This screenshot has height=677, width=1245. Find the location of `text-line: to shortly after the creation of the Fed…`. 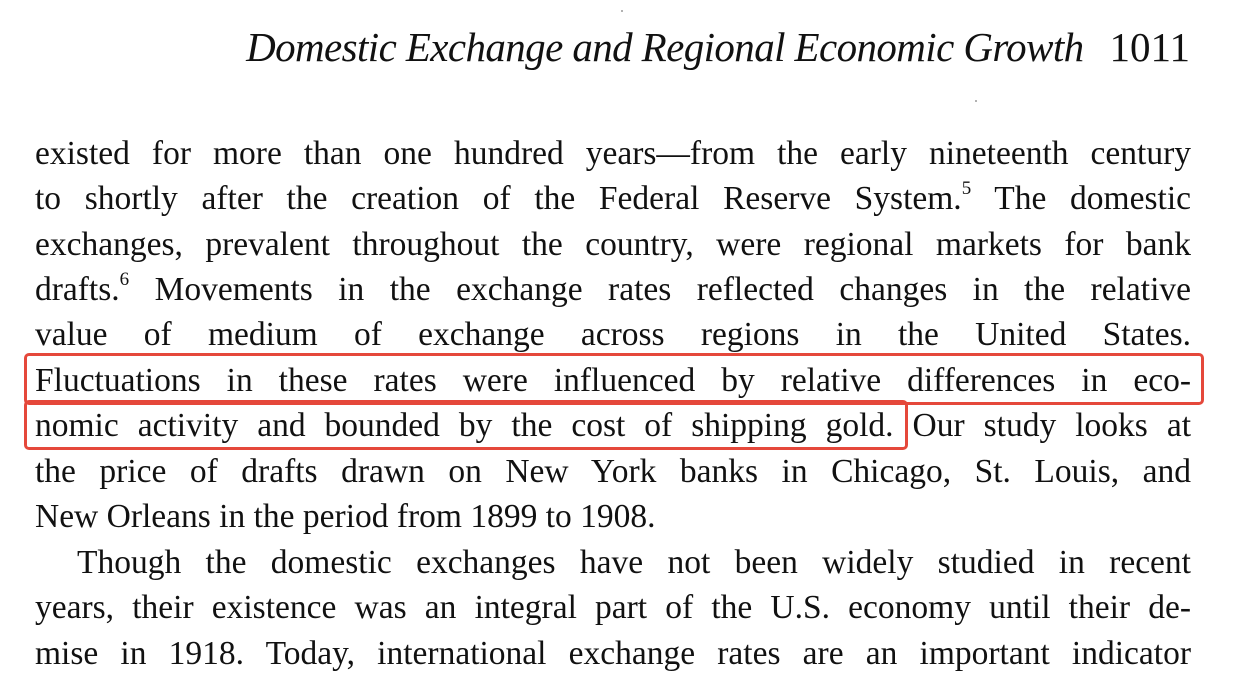

text-line: to shortly after the creation of the Fed… is located at coordinates (613, 197).